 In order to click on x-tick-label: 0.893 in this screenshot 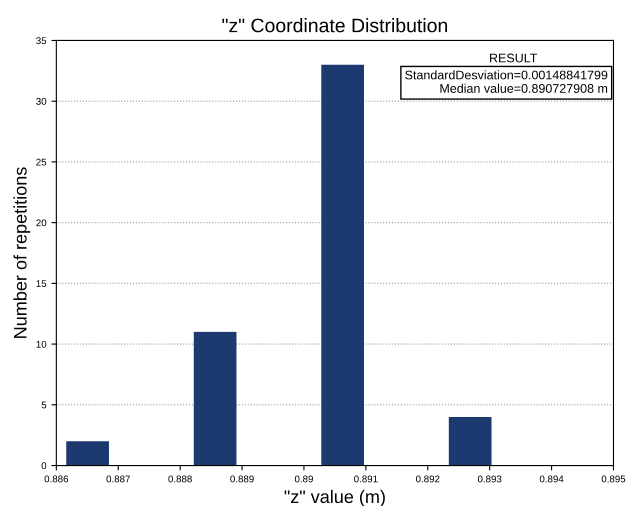, I will do `click(490, 479)`.